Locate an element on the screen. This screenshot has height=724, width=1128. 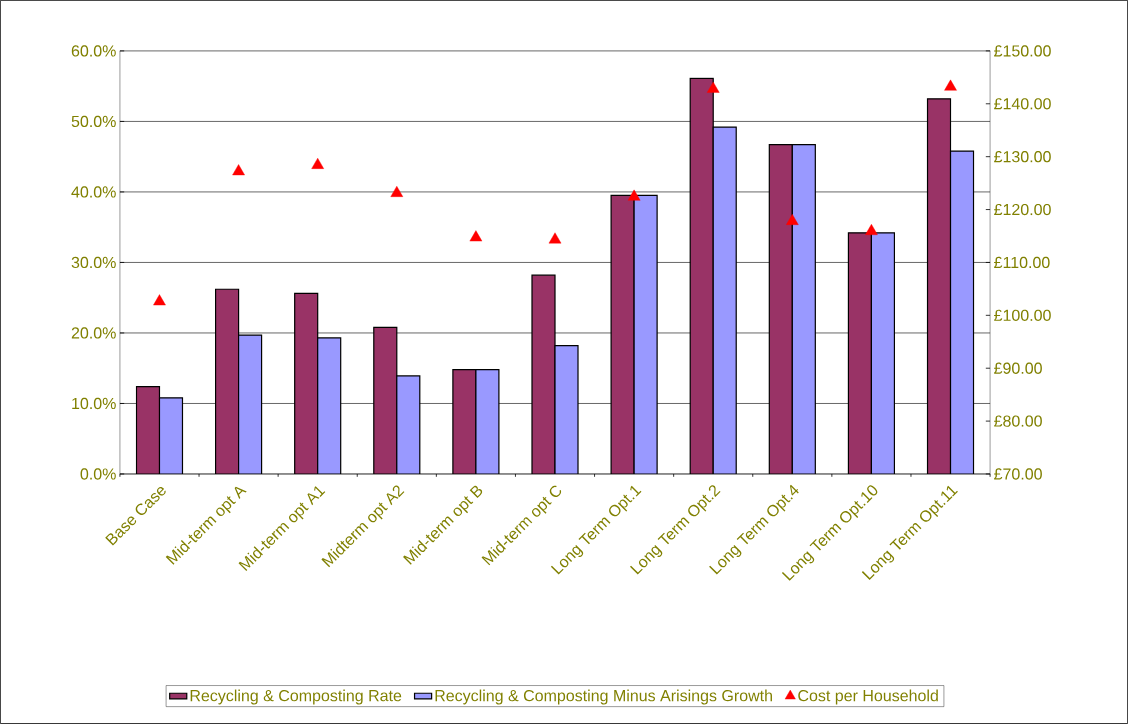
y2-tick-label: £90.00 is located at coordinates (1018, 368).